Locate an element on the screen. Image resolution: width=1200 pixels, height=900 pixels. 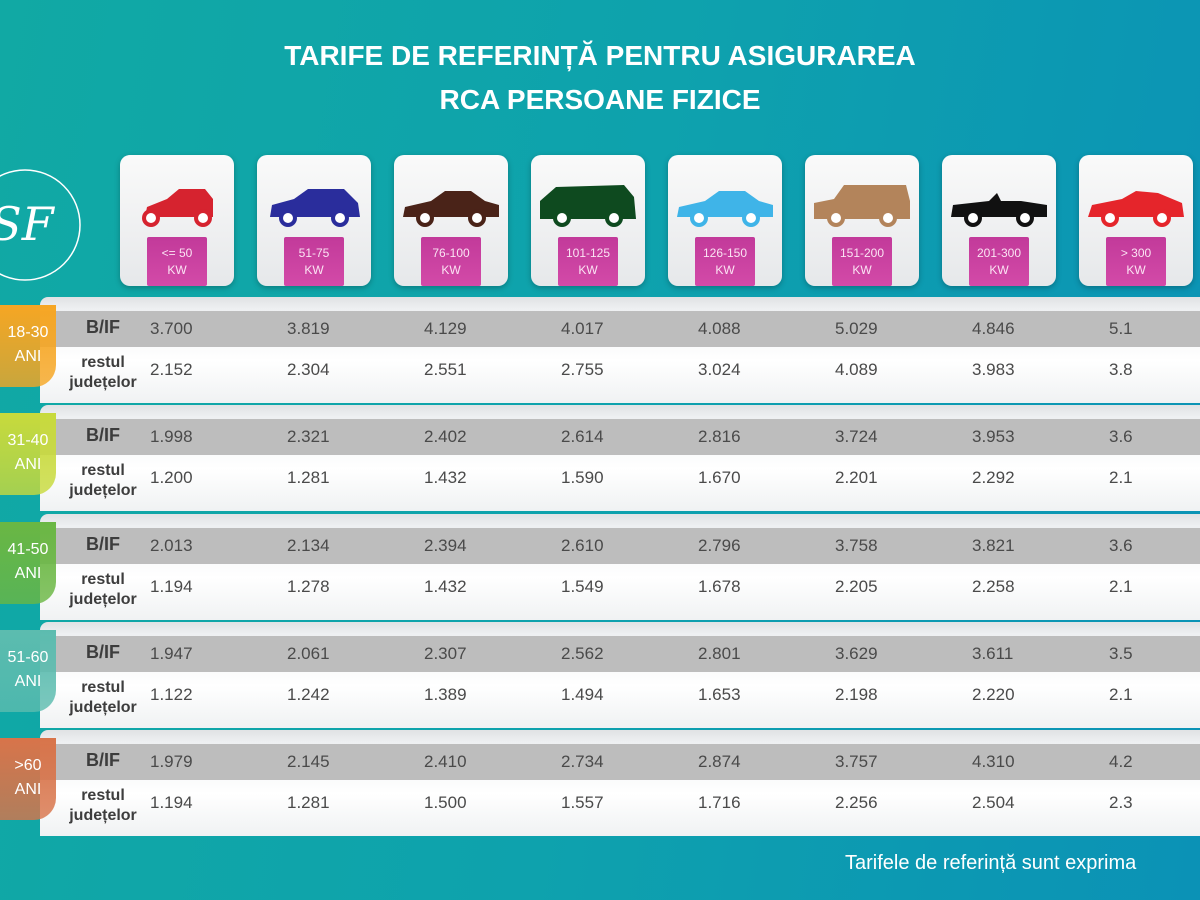
rest-value: 1.200 is located at coordinates (171, 477).